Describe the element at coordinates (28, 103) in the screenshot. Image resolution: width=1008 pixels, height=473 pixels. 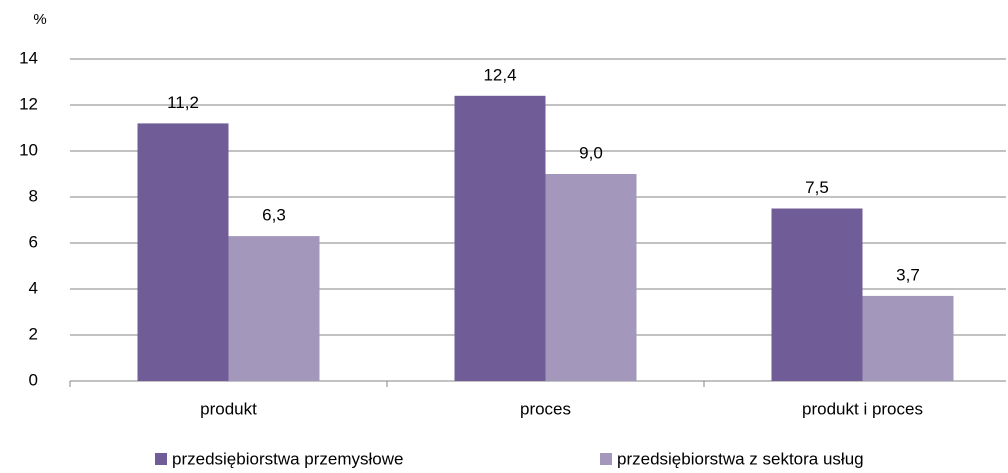
I see `y-tick-label: 12` at that location.